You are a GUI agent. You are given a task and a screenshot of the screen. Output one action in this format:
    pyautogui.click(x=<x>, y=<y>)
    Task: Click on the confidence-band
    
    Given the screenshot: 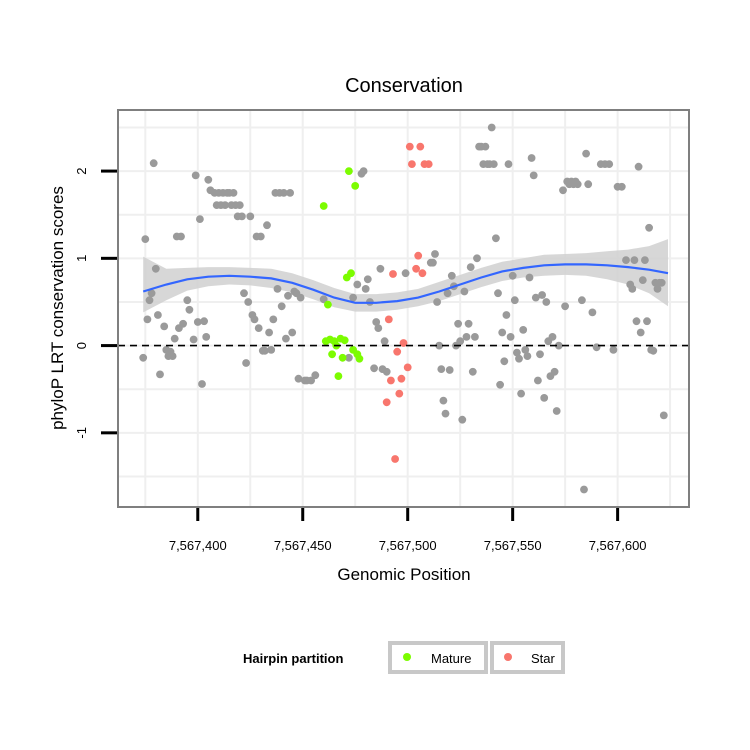 What is the action you would take?
    pyautogui.click(x=405, y=276)
    